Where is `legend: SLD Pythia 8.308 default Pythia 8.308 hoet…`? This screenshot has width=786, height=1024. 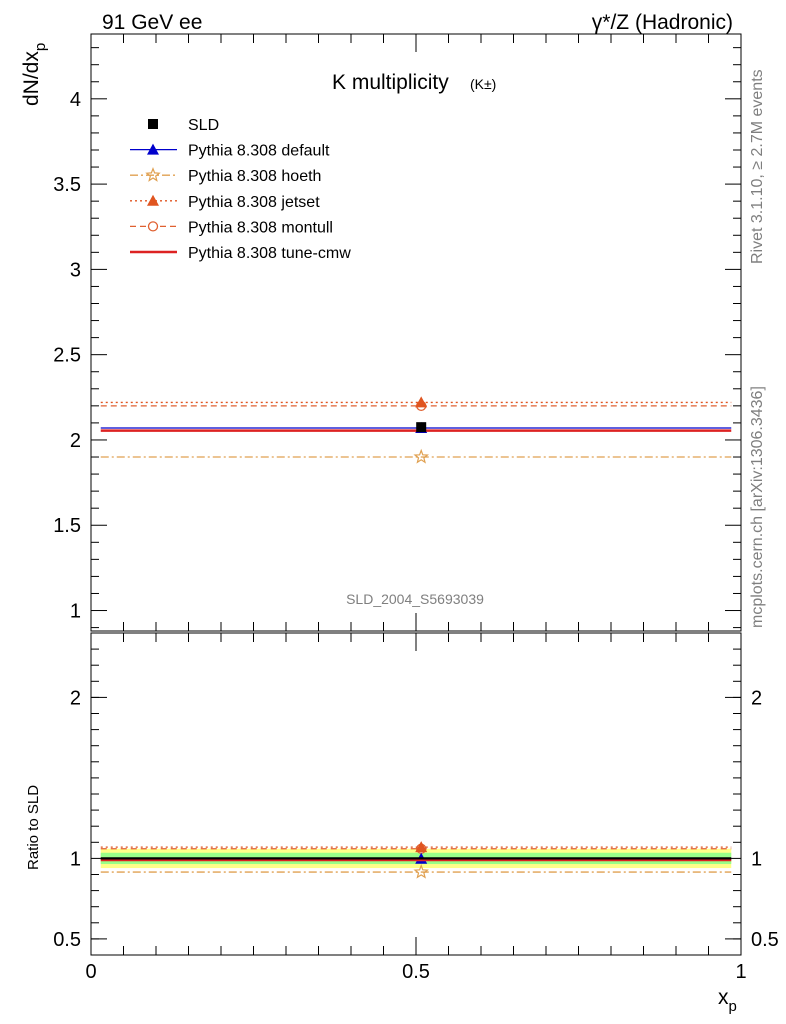 legend: SLD Pythia 8.308 default Pythia 8.308 hoet… is located at coordinates (240, 189).